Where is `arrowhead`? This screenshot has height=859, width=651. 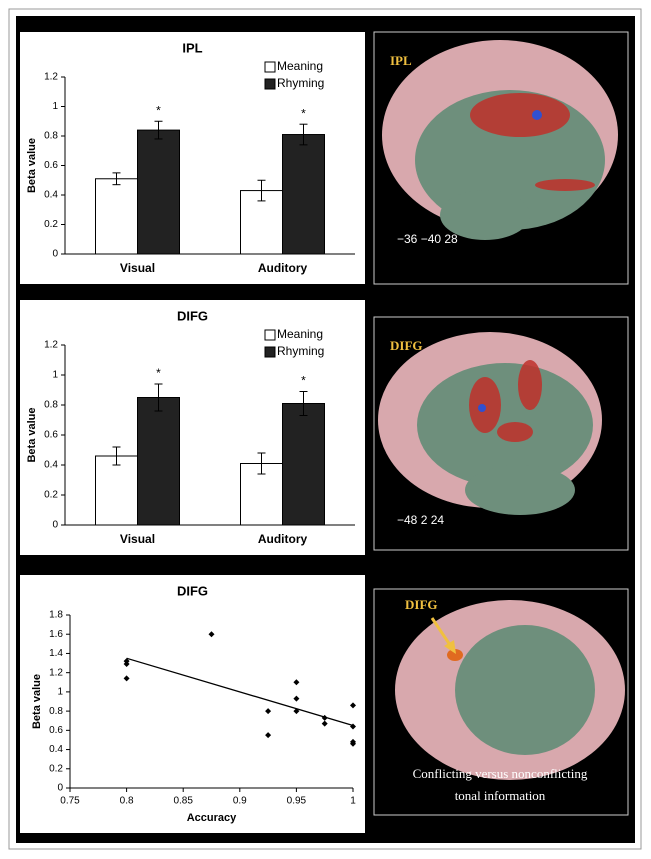 arrowhead is located at coordinates (450, 647).